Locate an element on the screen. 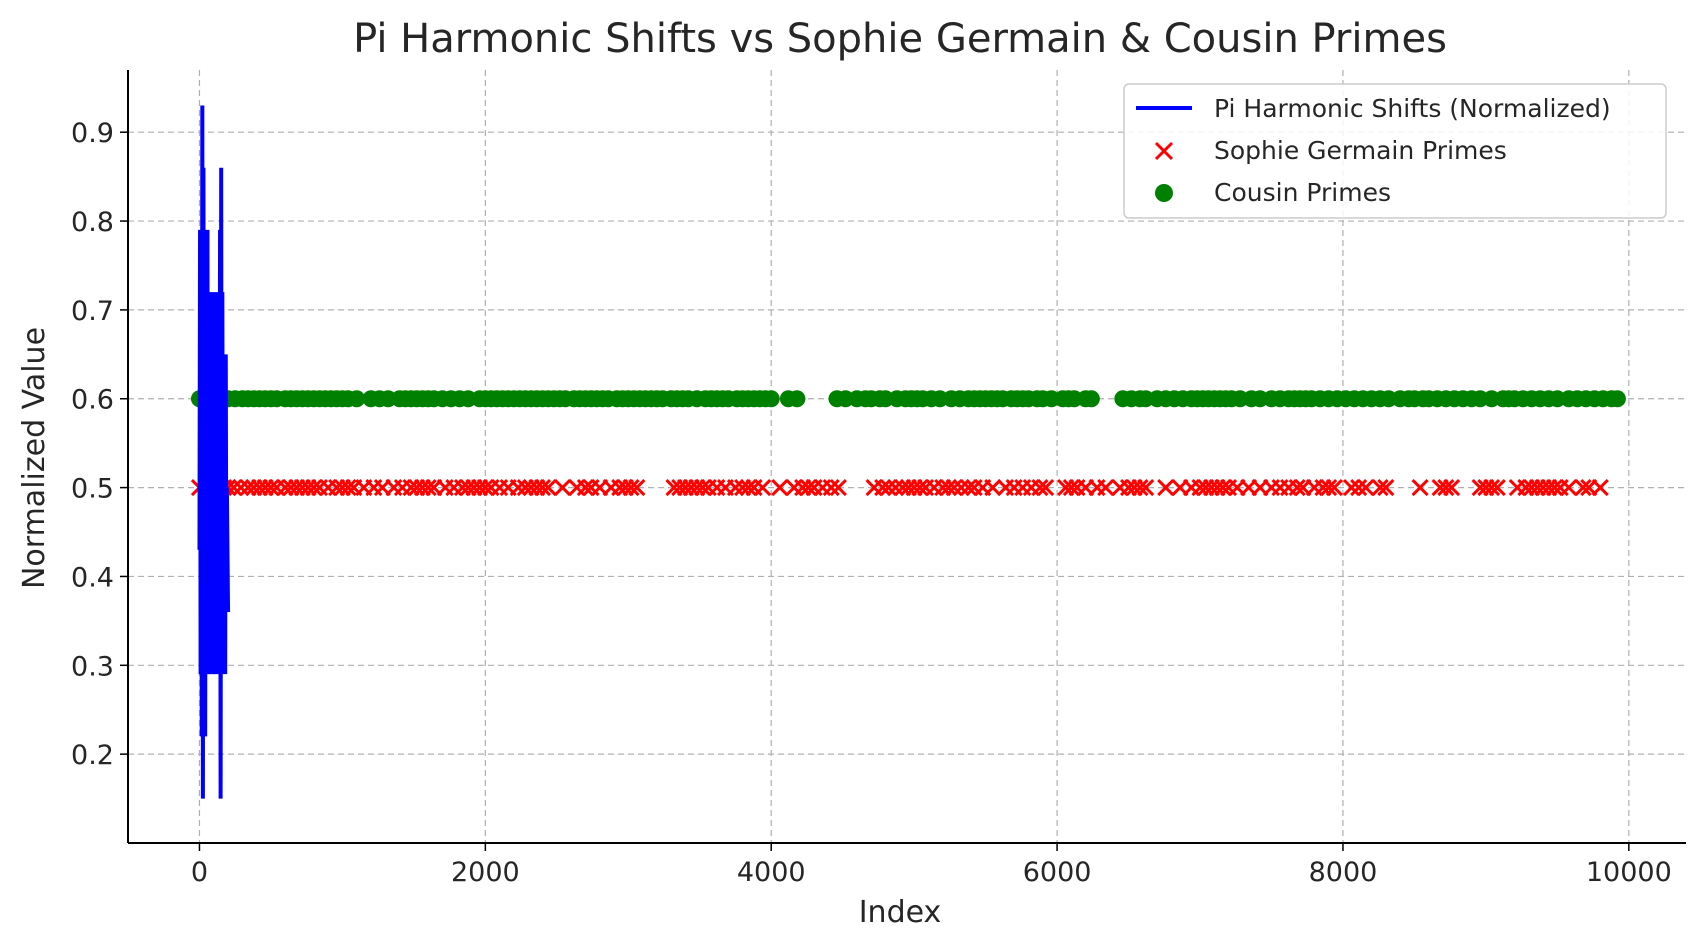 This screenshot has height=947, width=1697. legend-circle-marker is located at coordinates (1164, 193).